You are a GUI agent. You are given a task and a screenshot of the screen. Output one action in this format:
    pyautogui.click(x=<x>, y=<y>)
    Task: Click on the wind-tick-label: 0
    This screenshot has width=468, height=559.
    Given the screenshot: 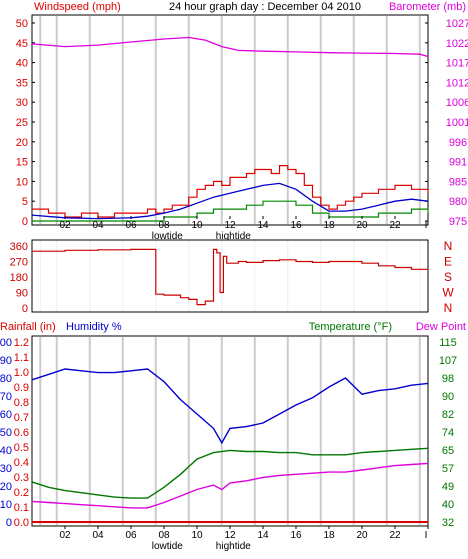 What is the action you would take?
    pyautogui.click(x=25, y=222)
    